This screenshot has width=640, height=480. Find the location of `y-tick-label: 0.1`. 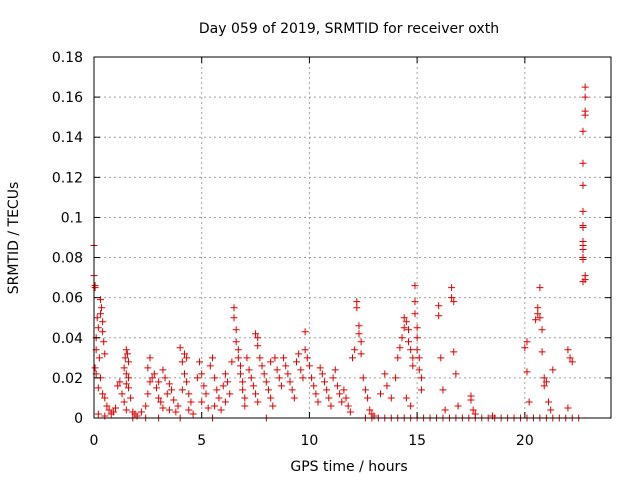

y-tick-label: 0.1 is located at coordinates (72, 218).